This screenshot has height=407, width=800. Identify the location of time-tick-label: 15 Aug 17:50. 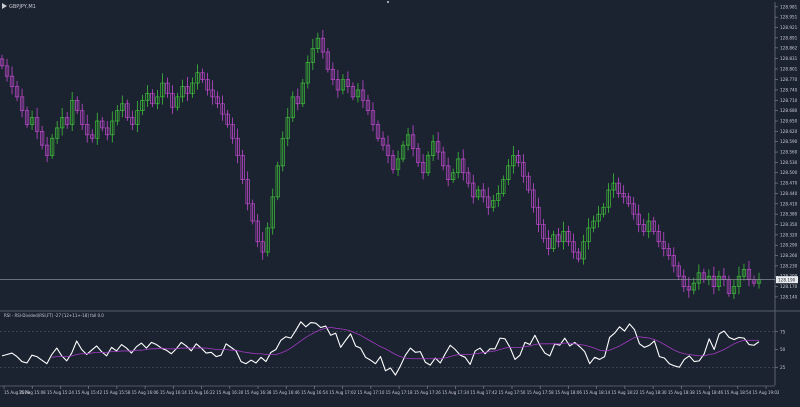
(512, 392).